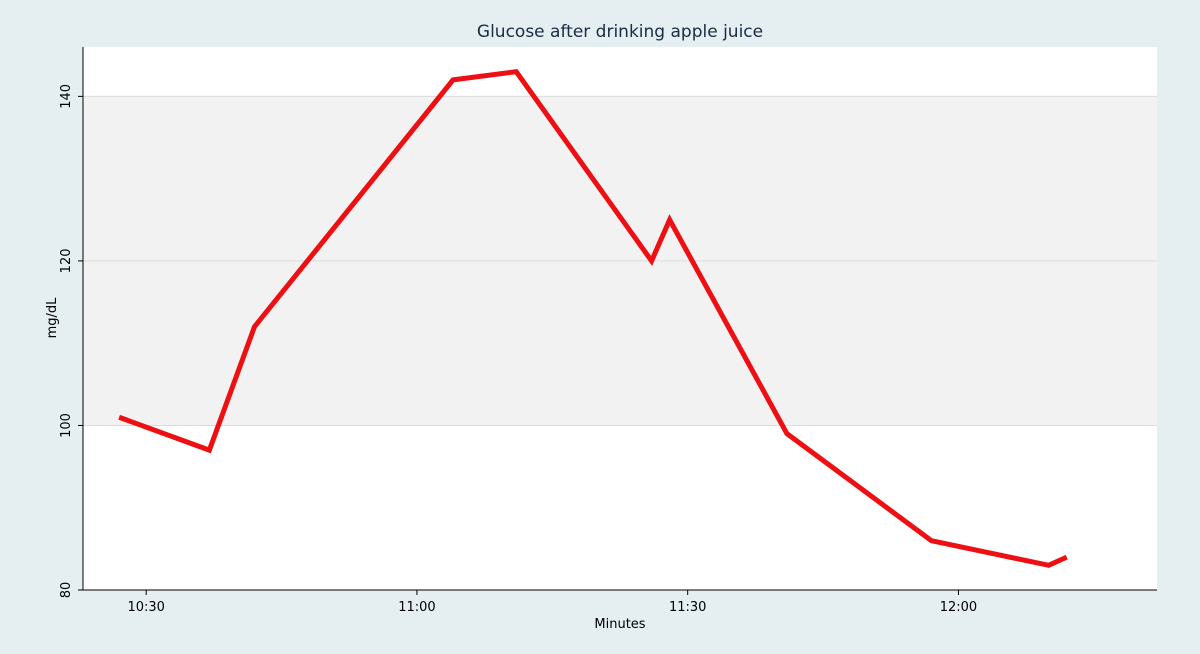 The width and height of the screenshot is (1200, 654). Describe the element at coordinates (66, 96) in the screenshot. I see `y-tick-label: 140` at that location.